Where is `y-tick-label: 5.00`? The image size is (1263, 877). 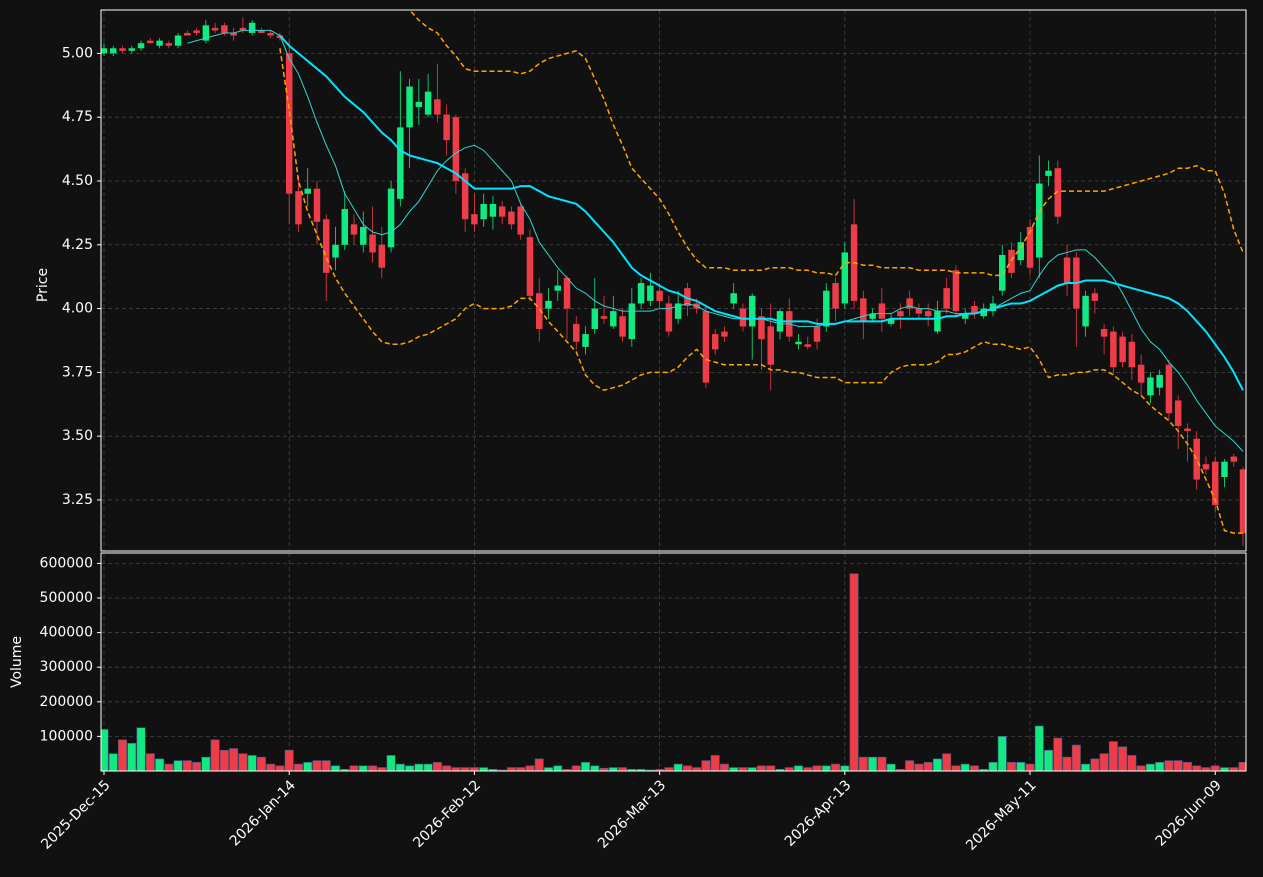 y-tick-label: 5.00 is located at coordinates (77, 53).